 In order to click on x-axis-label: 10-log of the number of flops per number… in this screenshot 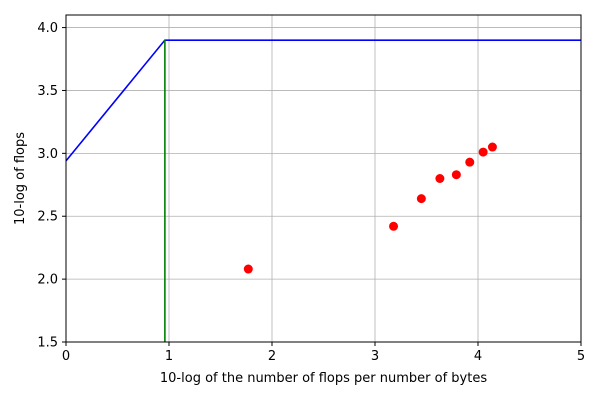, I will do `click(323, 378)`.